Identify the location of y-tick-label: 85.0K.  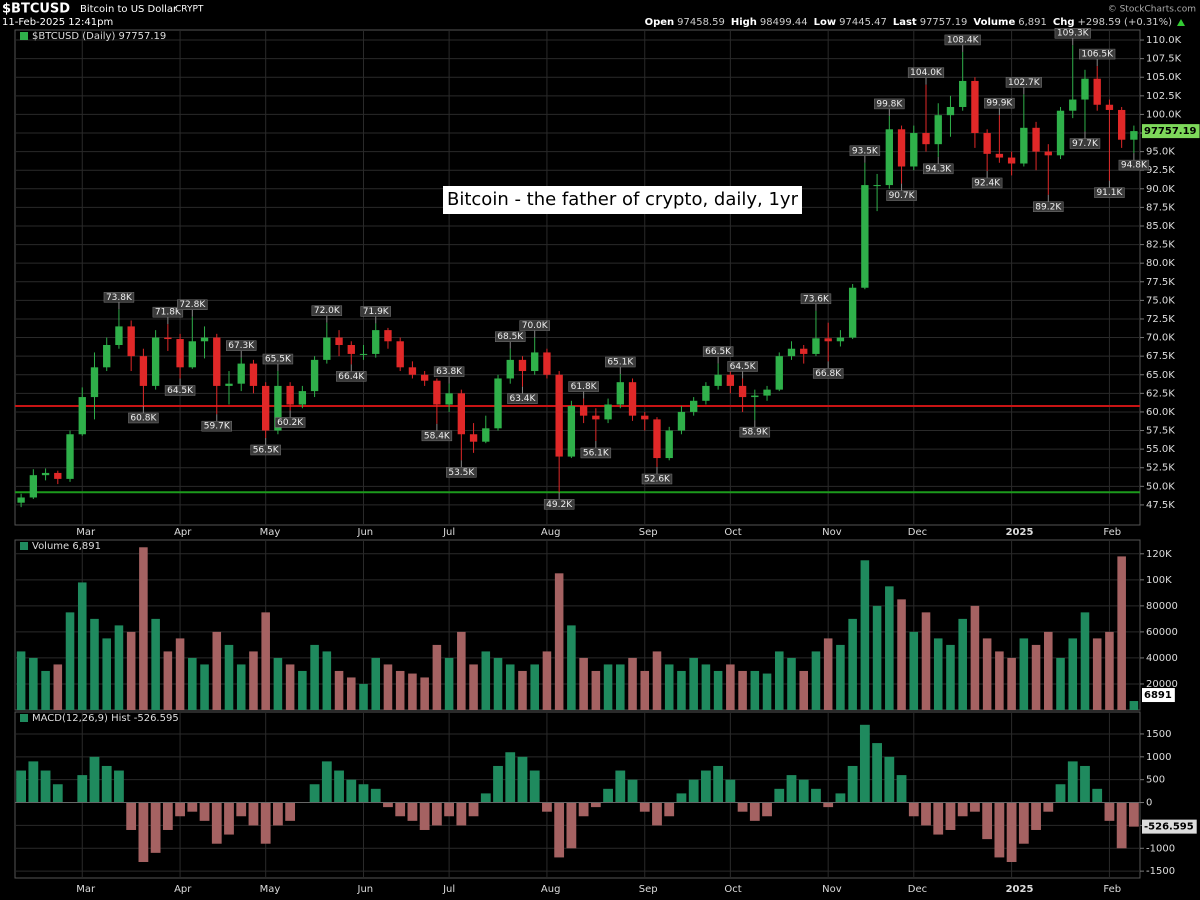
(1160, 226).